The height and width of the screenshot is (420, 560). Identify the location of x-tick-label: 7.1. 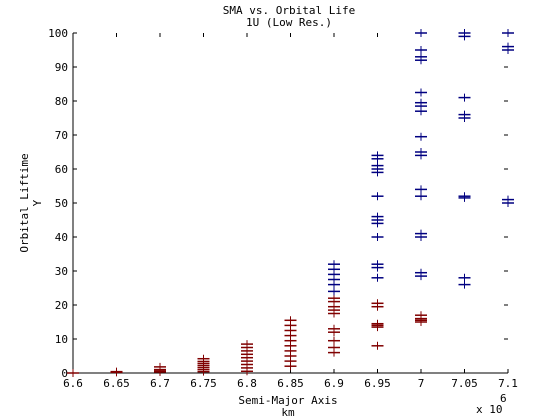
(508, 383).